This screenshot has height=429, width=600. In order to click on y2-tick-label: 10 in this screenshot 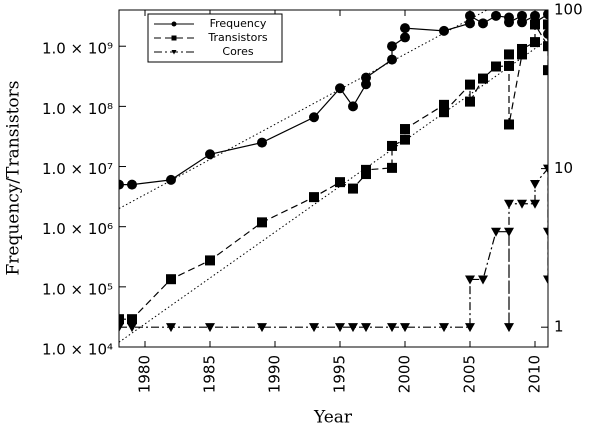, I will do `click(563, 168)`.